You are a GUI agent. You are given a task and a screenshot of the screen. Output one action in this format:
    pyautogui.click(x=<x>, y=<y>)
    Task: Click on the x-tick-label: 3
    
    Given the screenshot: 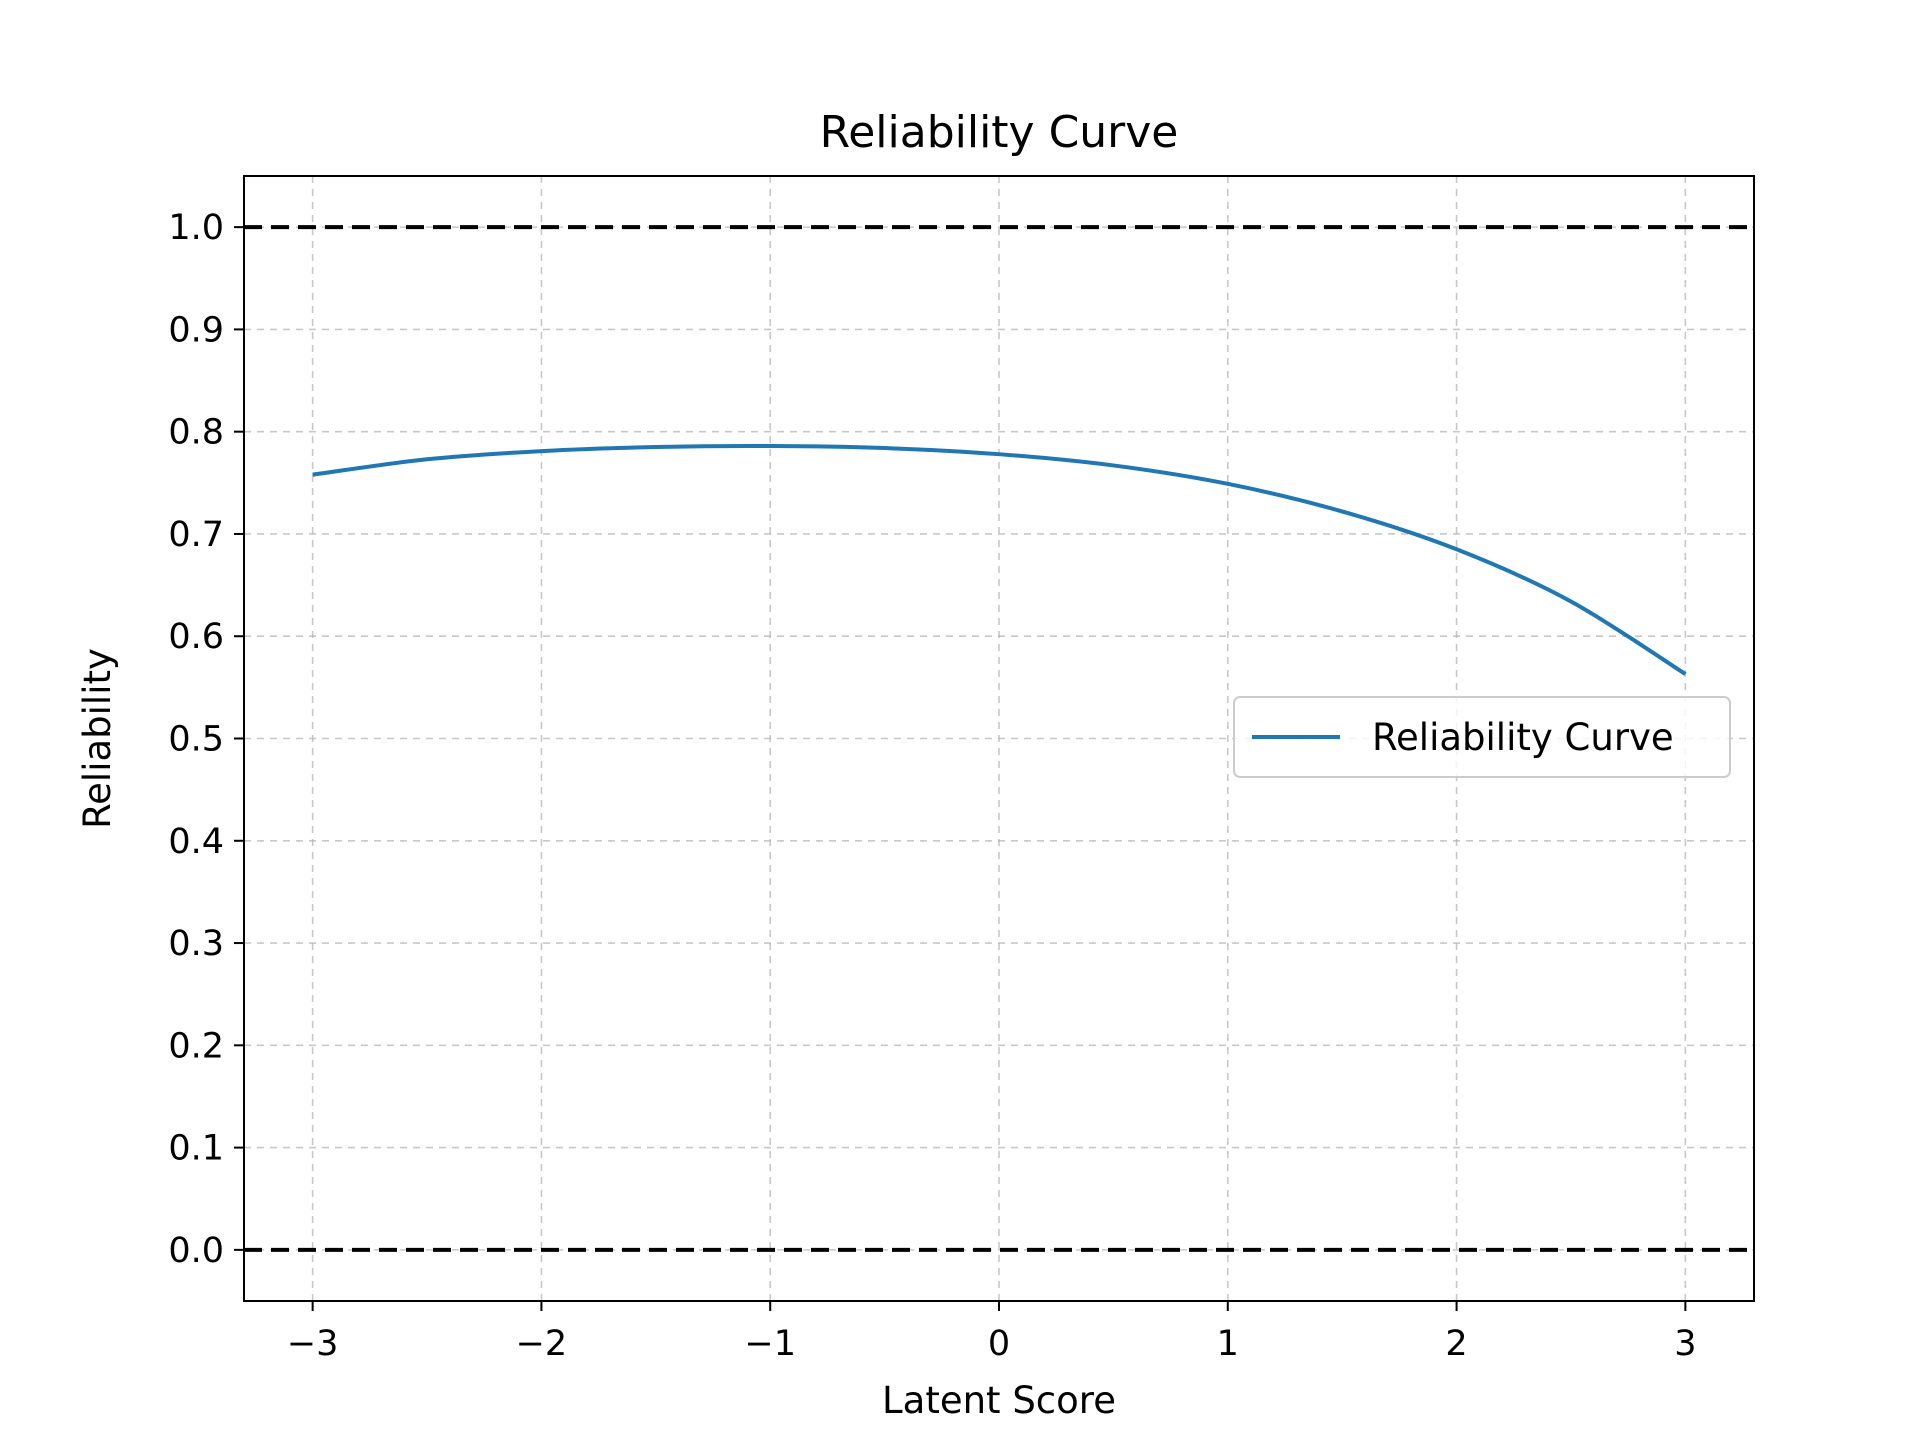 What is the action you would take?
    pyautogui.click(x=1685, y=1344)
    